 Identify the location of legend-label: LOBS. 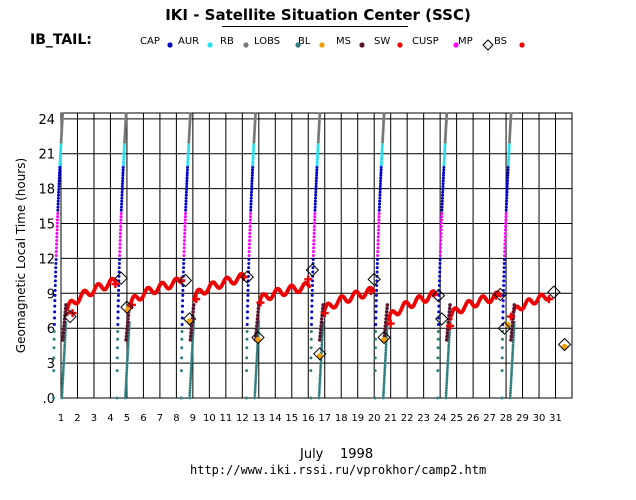
(267, 41).